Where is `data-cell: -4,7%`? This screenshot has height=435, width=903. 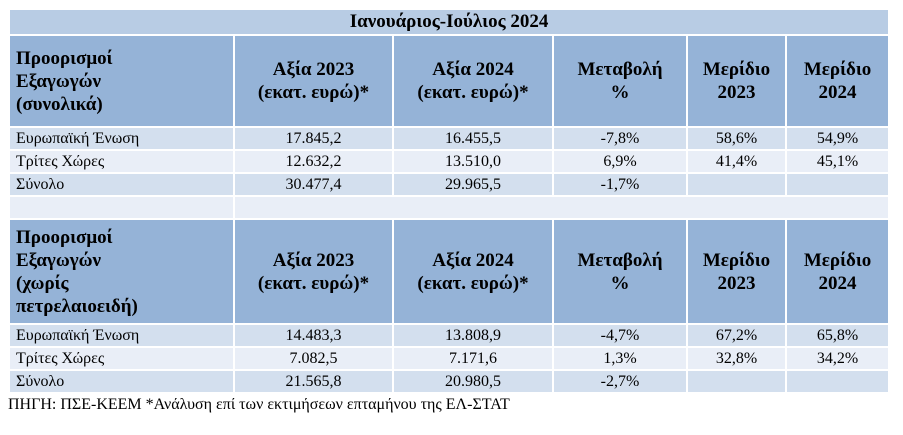 data-cell: -4,7% is located at coordinates (620, 335).